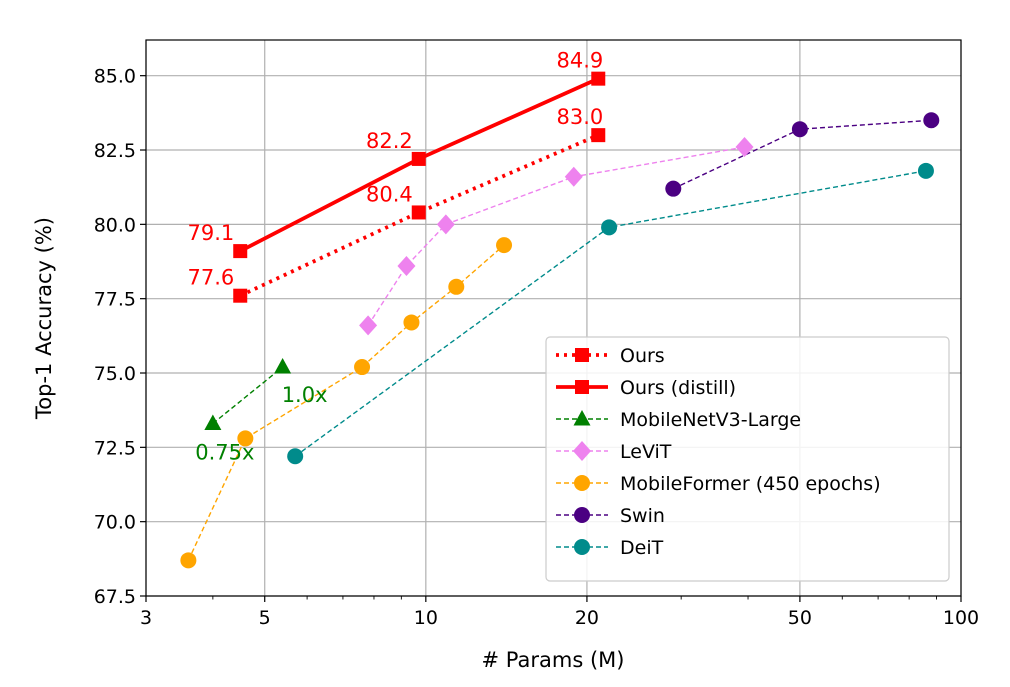 The height and width of the screenshot is (687, 1010). I want to click on legend-levit-label: LeViT, so click(646, 452).